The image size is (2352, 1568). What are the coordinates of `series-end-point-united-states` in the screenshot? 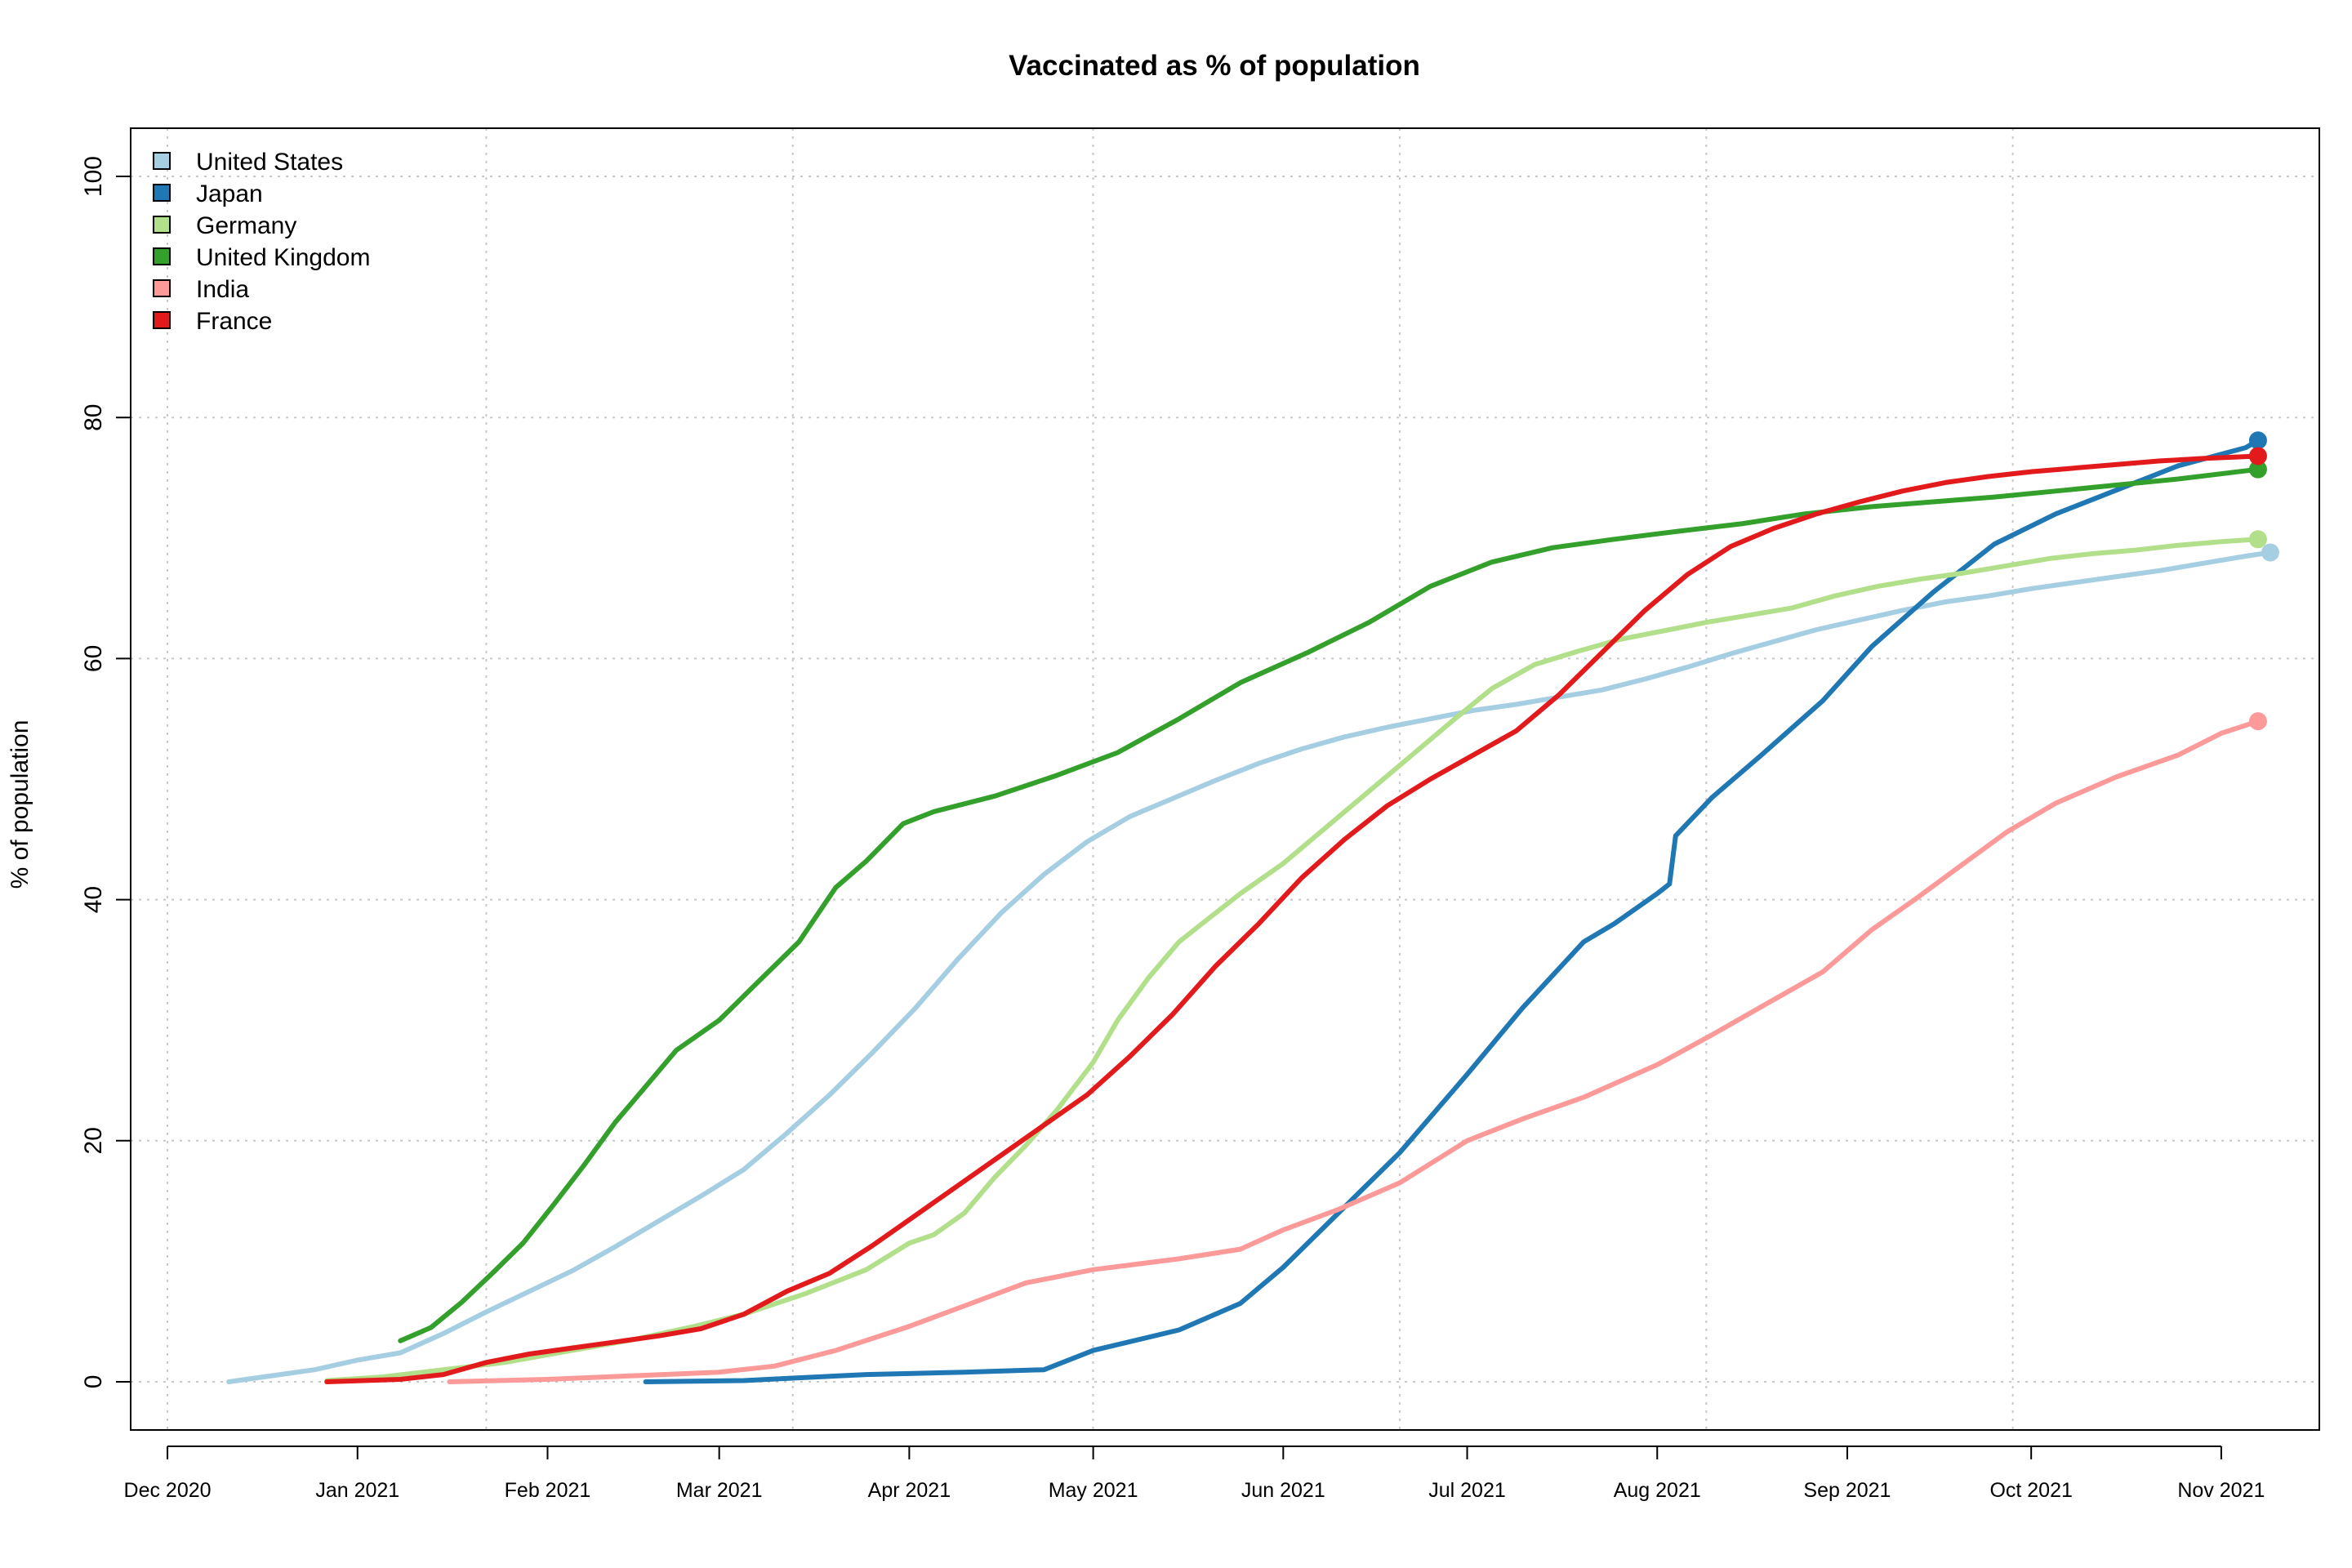 It's located at (2270, 552).